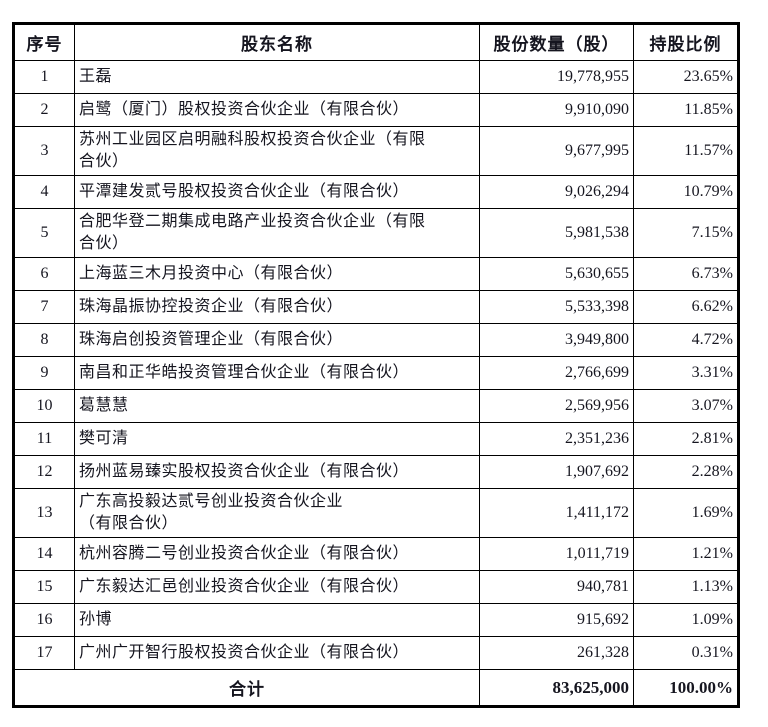 The width and height of the screenshot is (768, 727). Describe the element at coordinates (277, 151) in the screenshot. I see `cell-name: 苏州工业园区启明融科股权投资合伙企业（有限 合伙）` at that location.